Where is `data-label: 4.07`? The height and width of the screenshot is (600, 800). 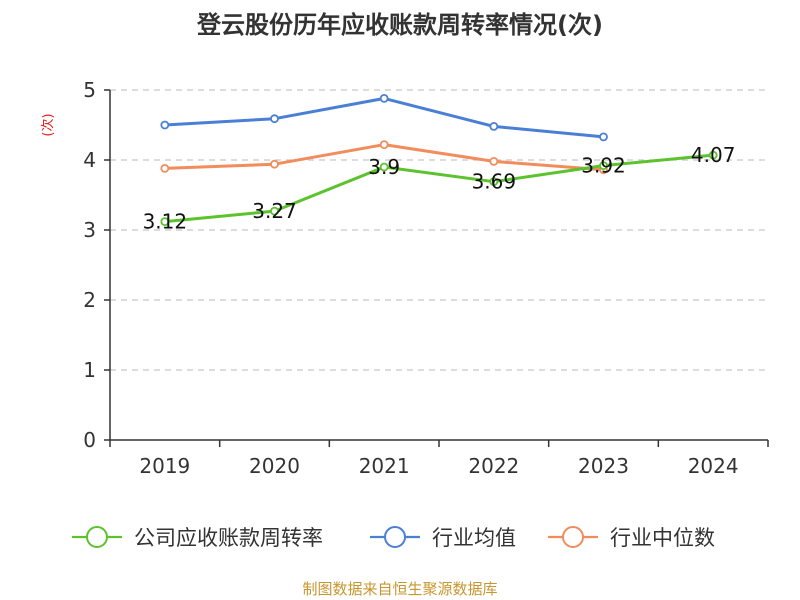 data-label: 4.07 is located at coordinates (713, 155).